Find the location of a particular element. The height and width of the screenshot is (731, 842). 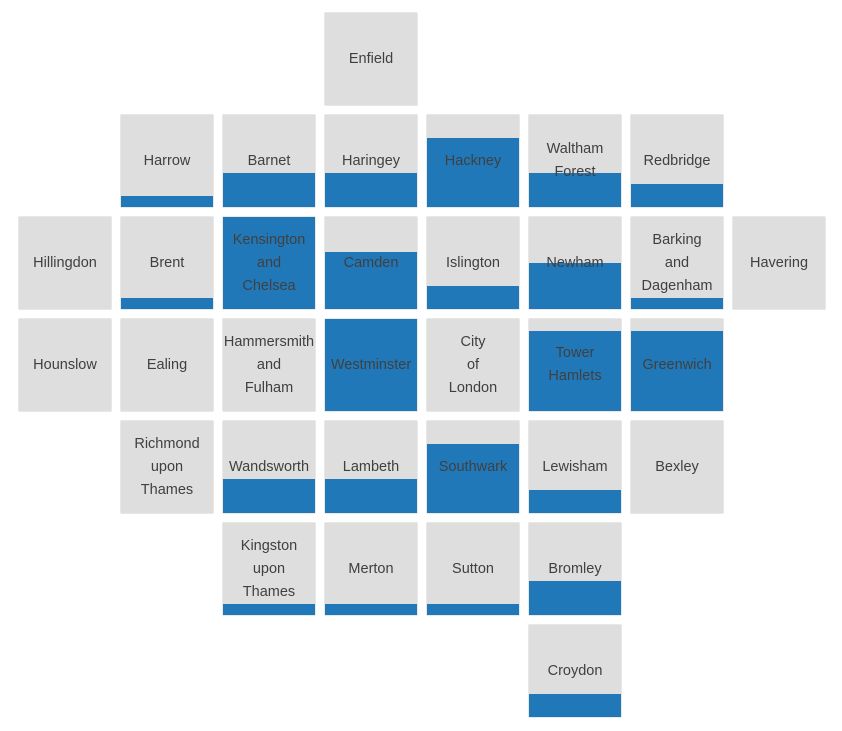

tile-richmond-upon-thames: Richmond upon Thames is located at coordinates (167, 467).